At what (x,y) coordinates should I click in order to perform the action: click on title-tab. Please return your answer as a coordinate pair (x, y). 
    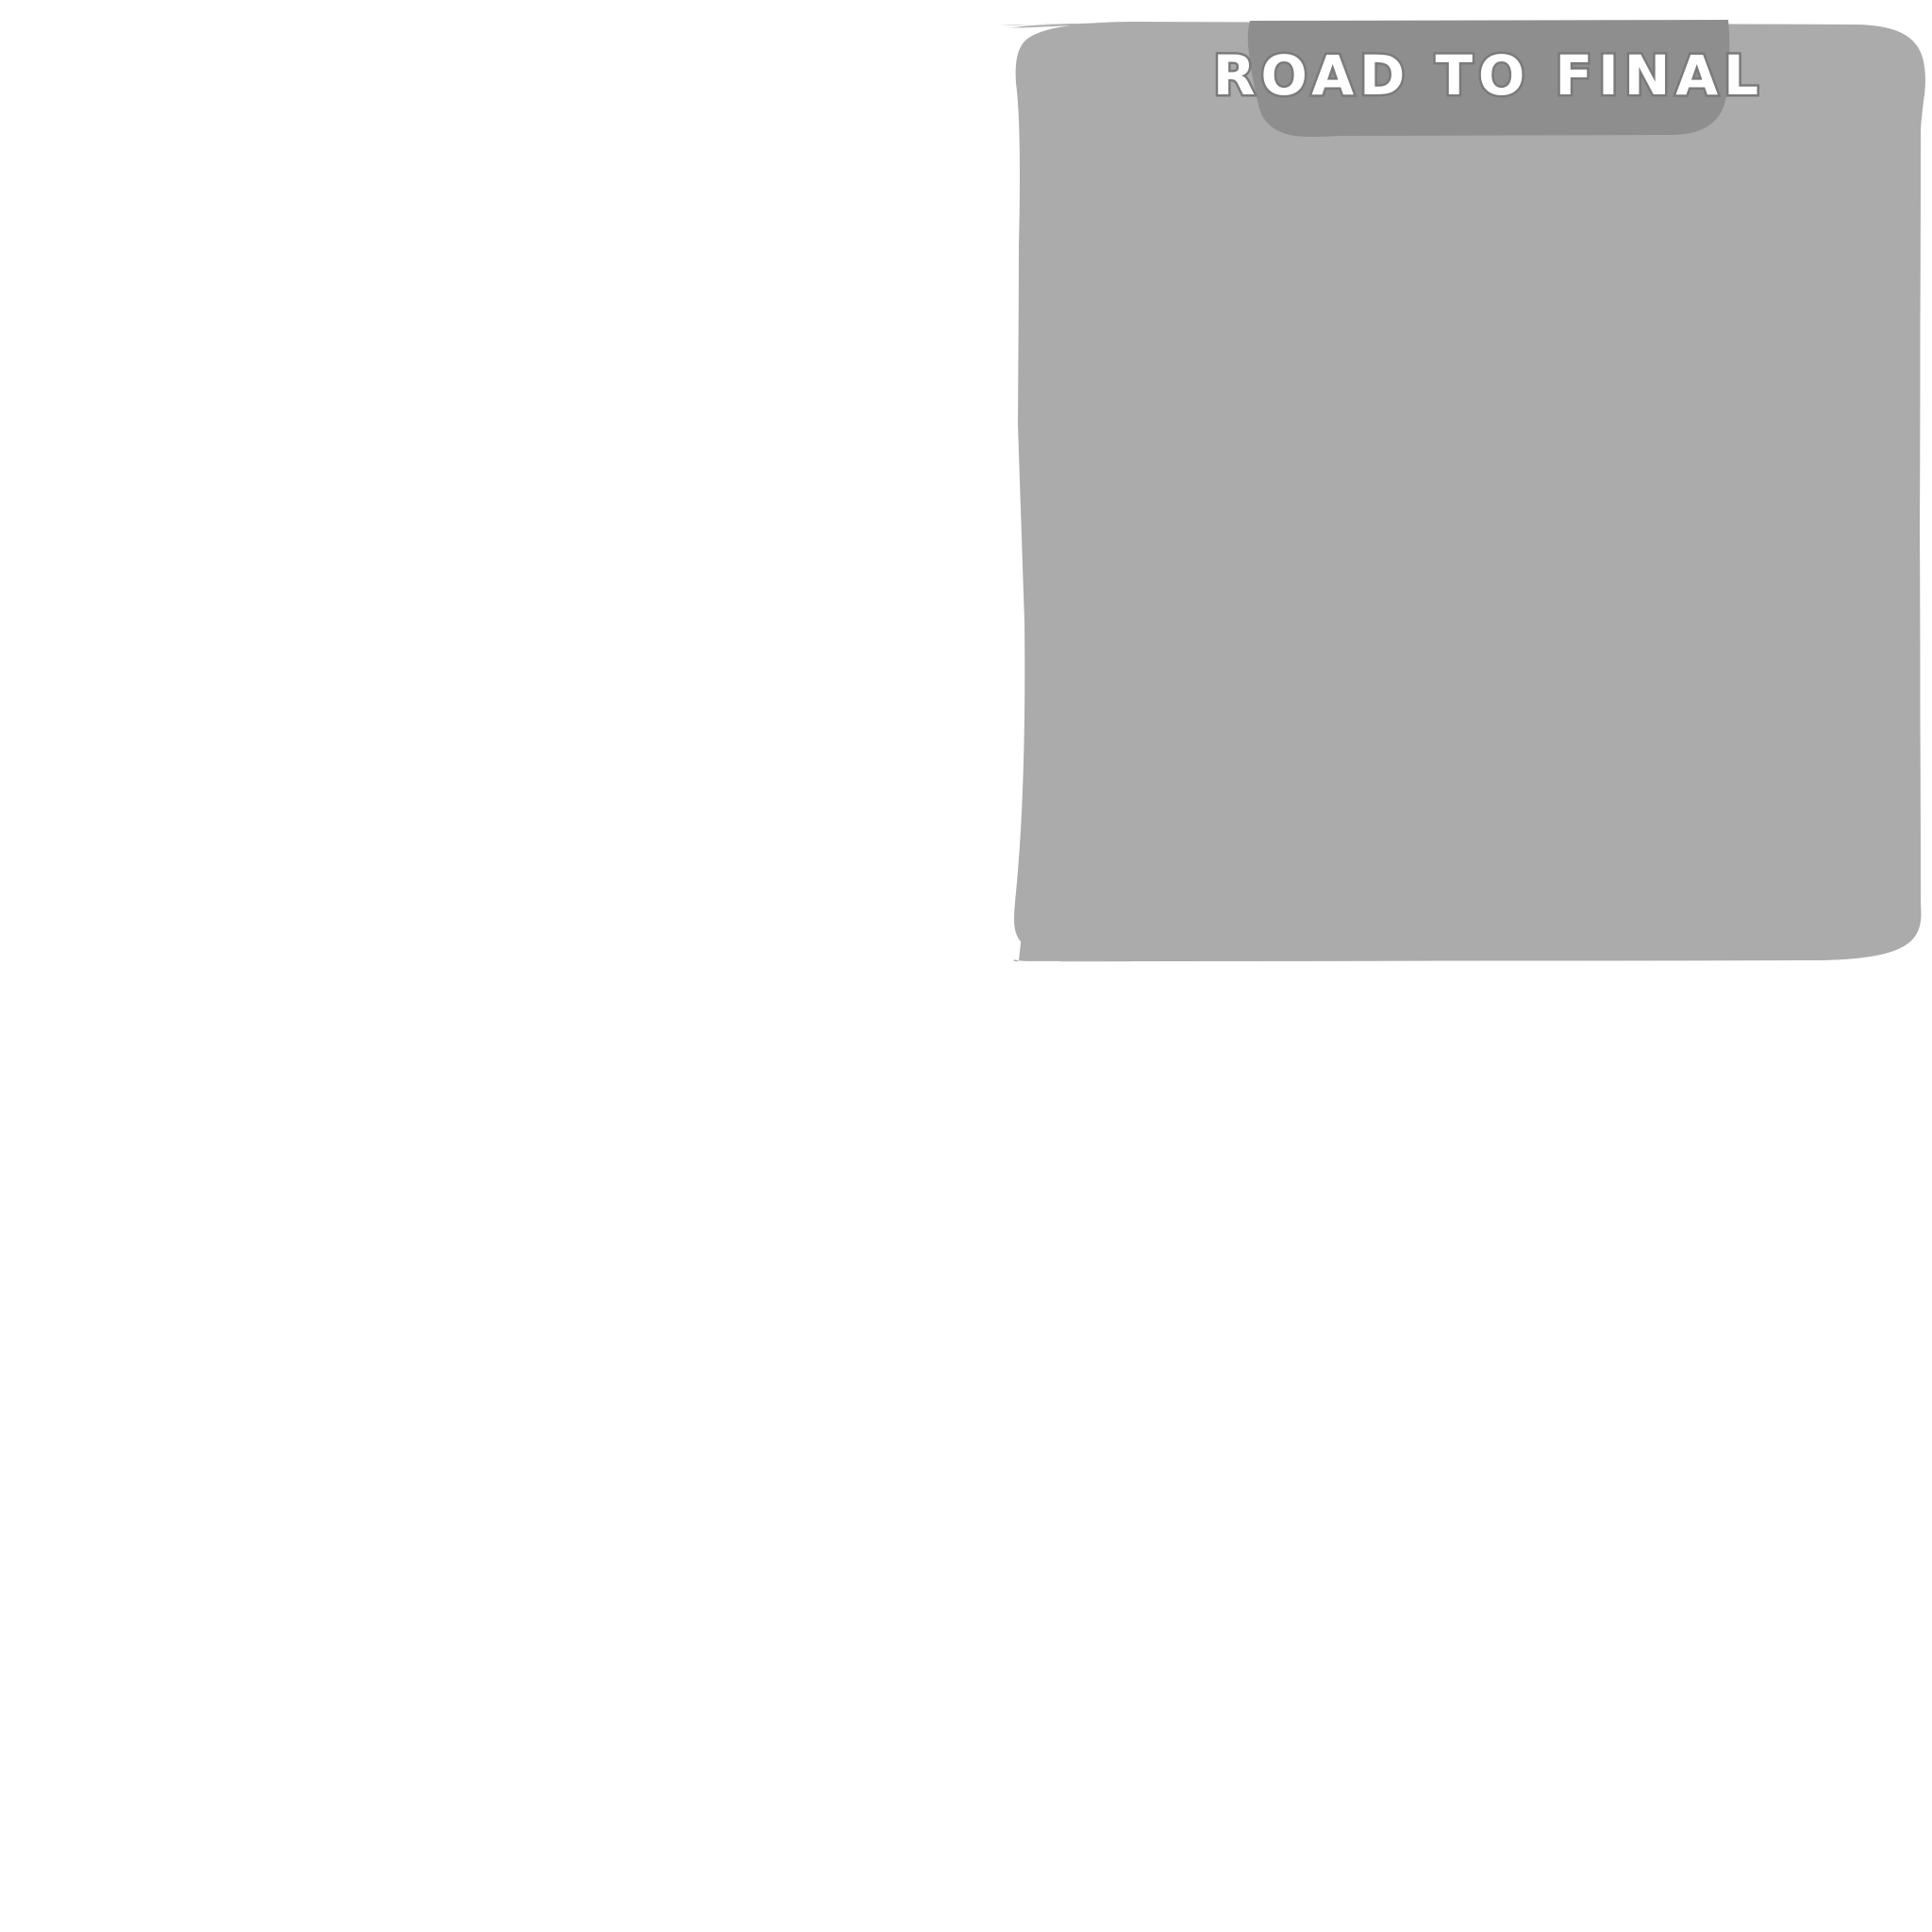
    Looking at the image, I should click on (1488, 79).